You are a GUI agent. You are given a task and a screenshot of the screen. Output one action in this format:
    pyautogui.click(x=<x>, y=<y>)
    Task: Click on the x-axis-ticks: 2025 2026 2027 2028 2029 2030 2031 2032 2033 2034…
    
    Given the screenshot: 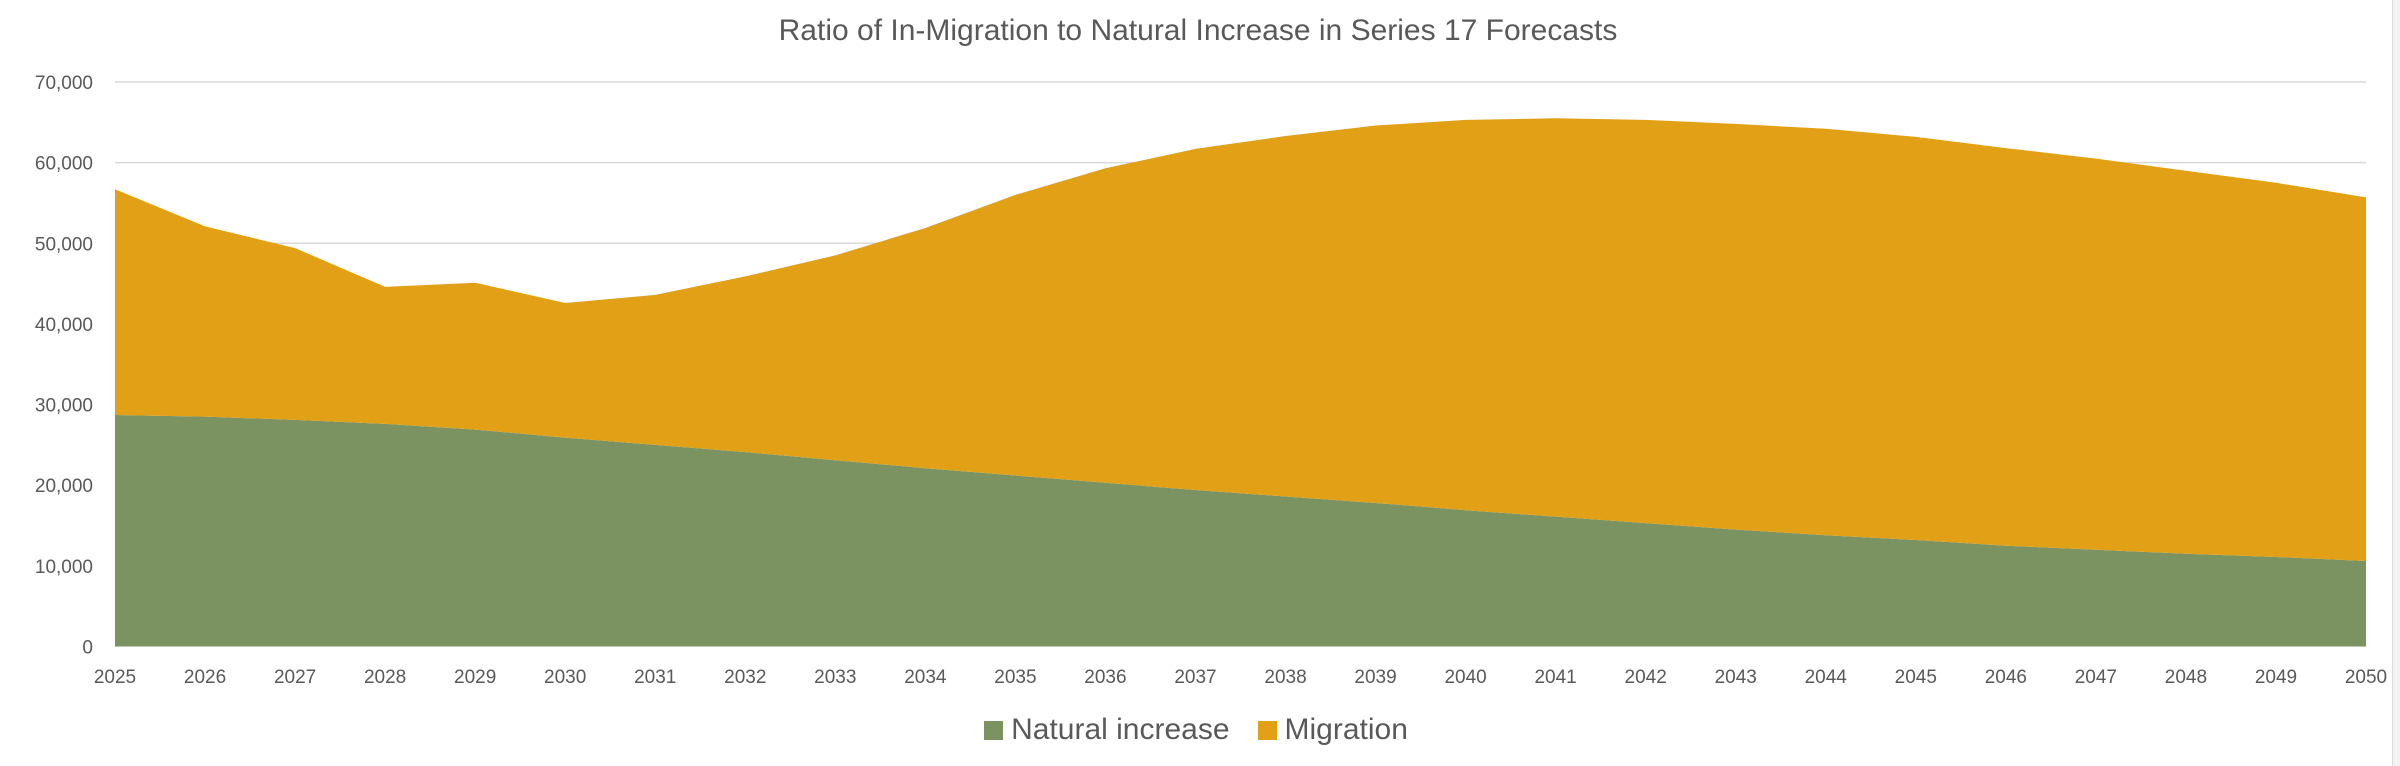 What is the action you would take?
    pyautogui.click(x=1240, y=677)
    